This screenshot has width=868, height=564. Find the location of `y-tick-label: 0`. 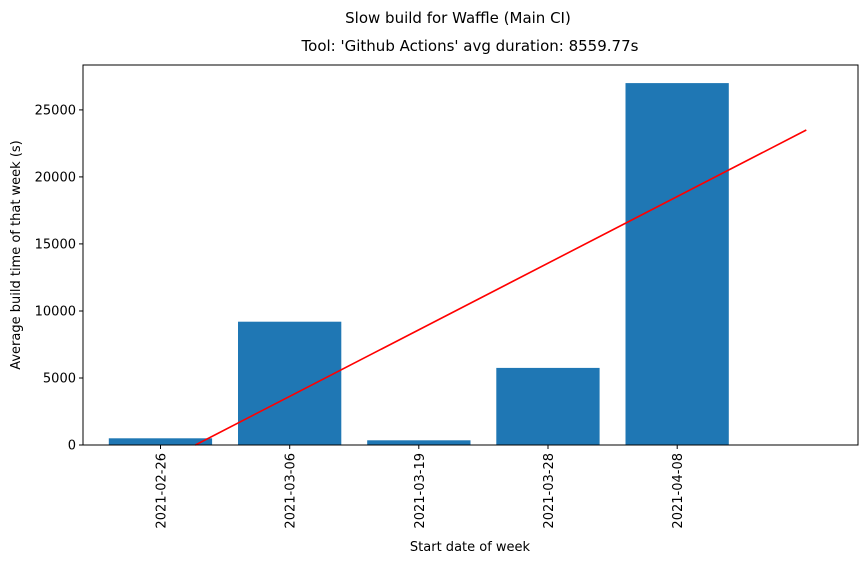

y-tick-label: 0 is located at coordinates (72, 446).